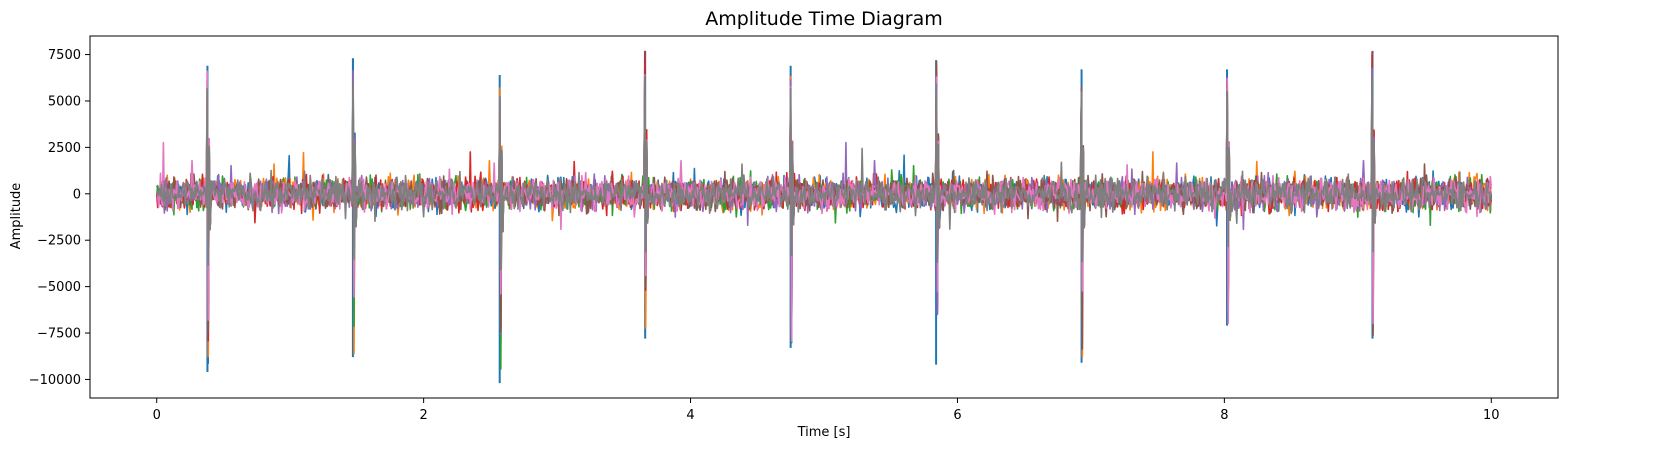 Image resolution: width=1654 pixels, height=472 pixels. What do you see at coordinates (59, 287) in the screenshot?
I see `y-tick-label: −5000` at bounding box center [59, 287].